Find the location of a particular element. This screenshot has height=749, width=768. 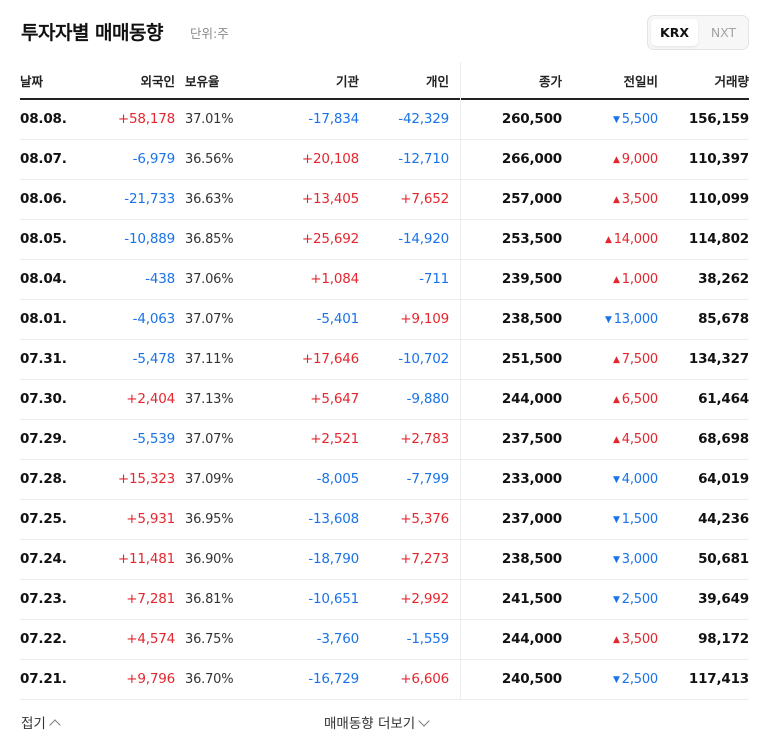

change-cell: ▲ 14,000 is located at coordinates (610, 239).